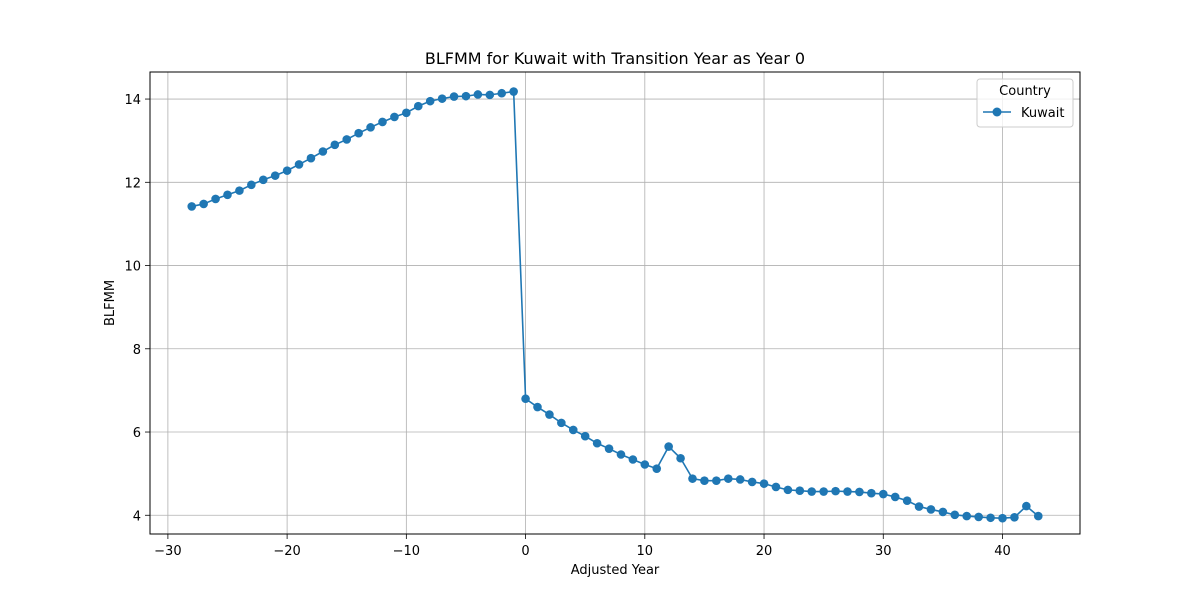 The width and height of the screenshot is (1200, 600). I want to click on y-tick-label: 14, so click(132, 100).